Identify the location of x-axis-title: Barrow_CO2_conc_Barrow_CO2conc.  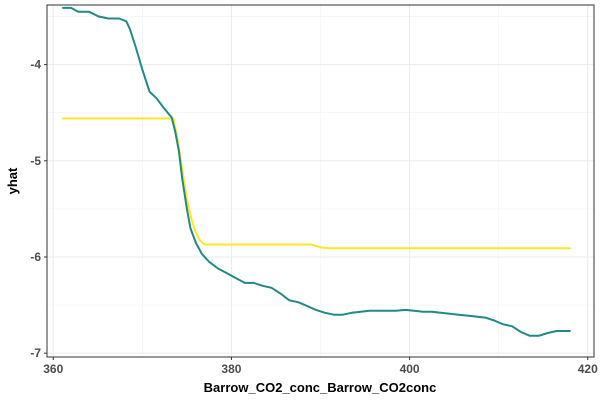
(320, 387).